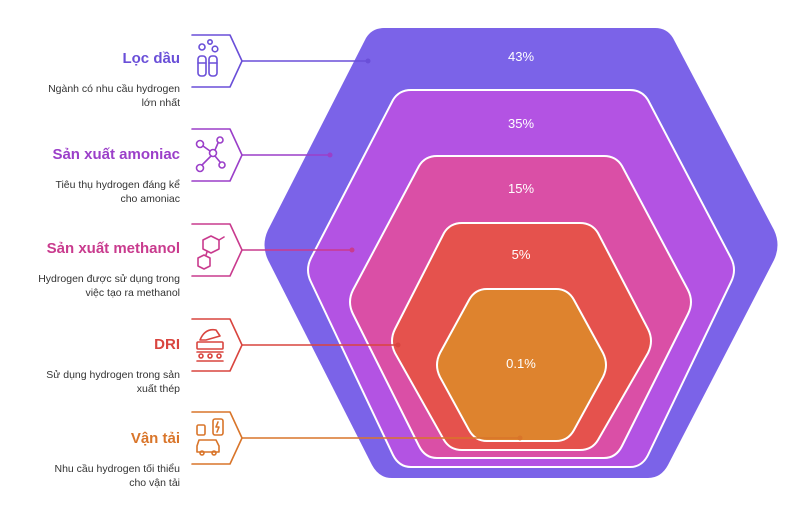 This screenshot has height=507, width=800. I want to click on steel-icon, so click(217, 345).